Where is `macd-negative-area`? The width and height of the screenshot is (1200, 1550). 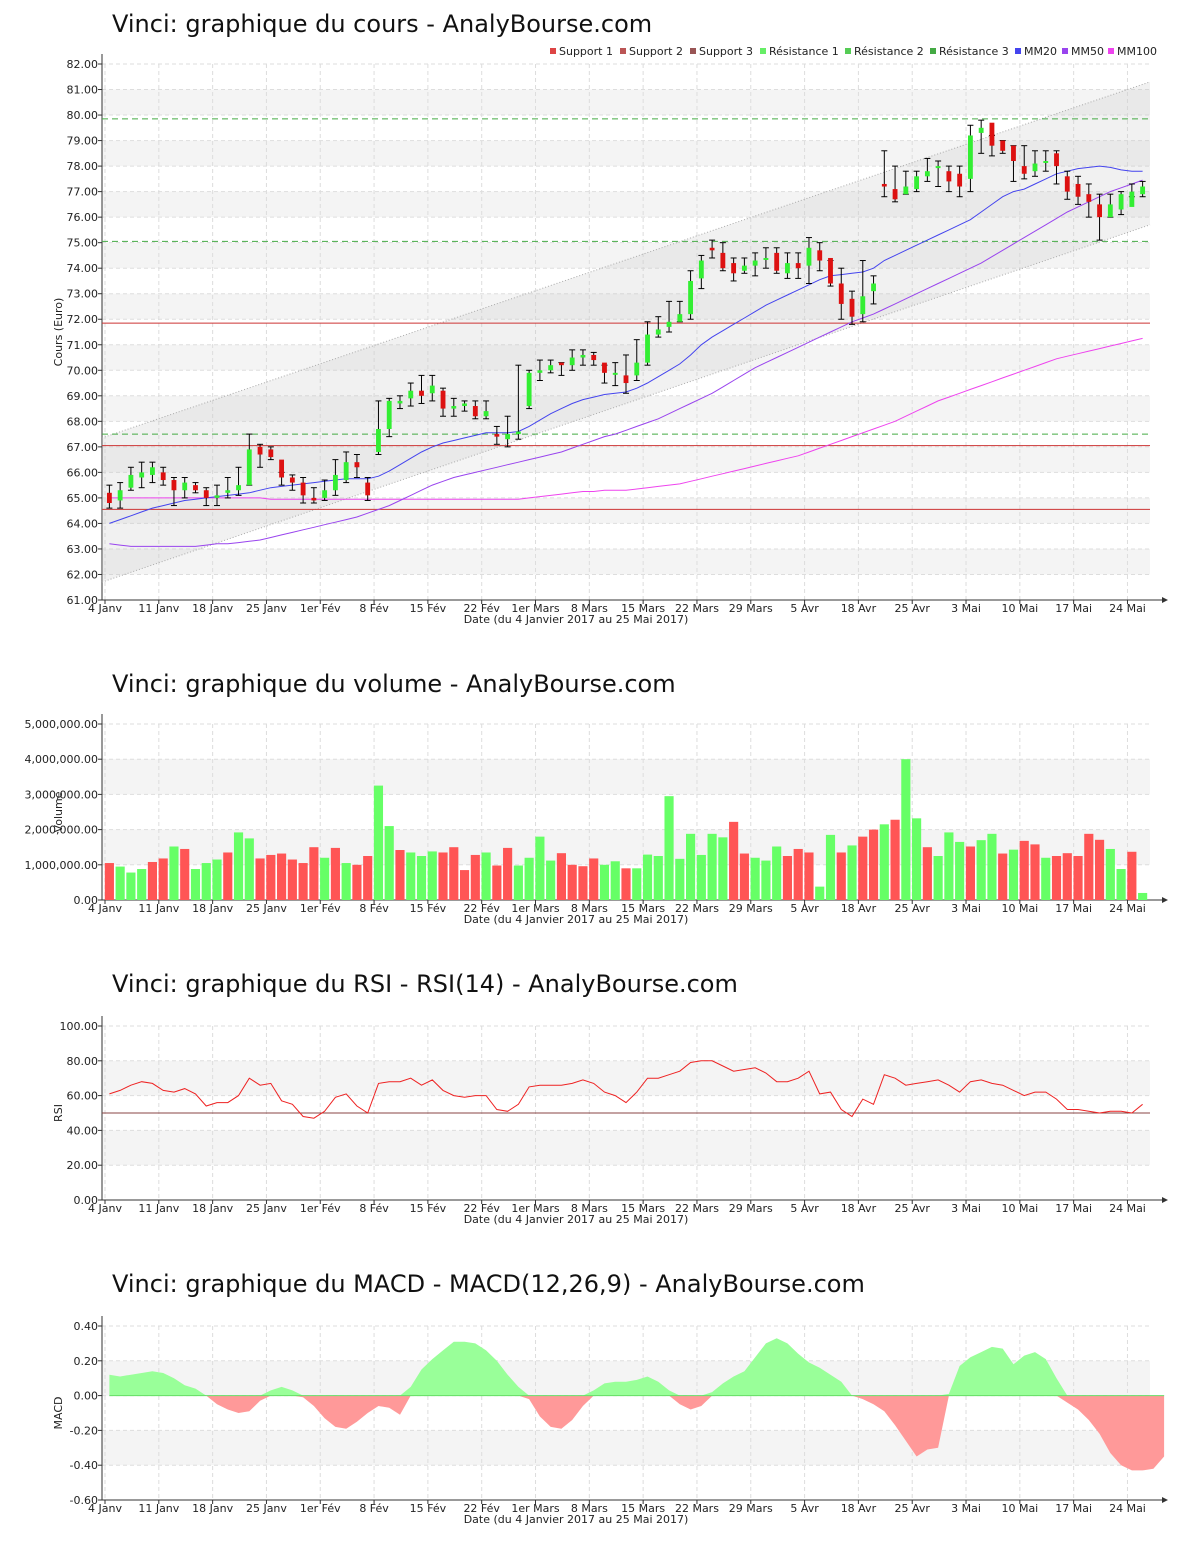 macd-negative-area is located at coordinates (637, 1433).